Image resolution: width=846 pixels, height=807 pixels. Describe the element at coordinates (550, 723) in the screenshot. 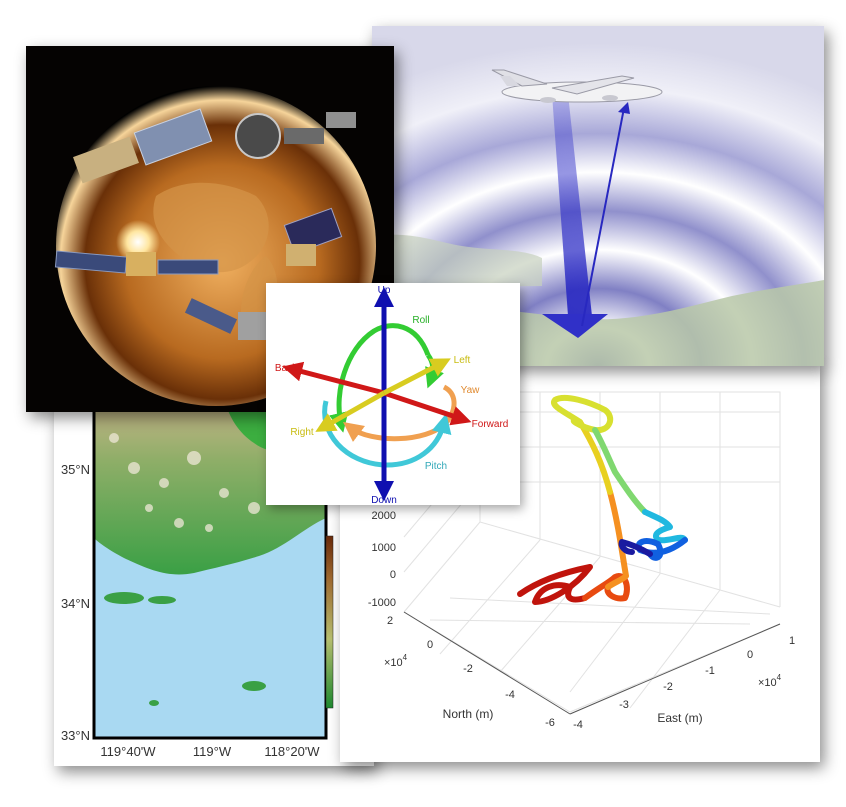

I see `north-tick-minus-6: -6` at that location.